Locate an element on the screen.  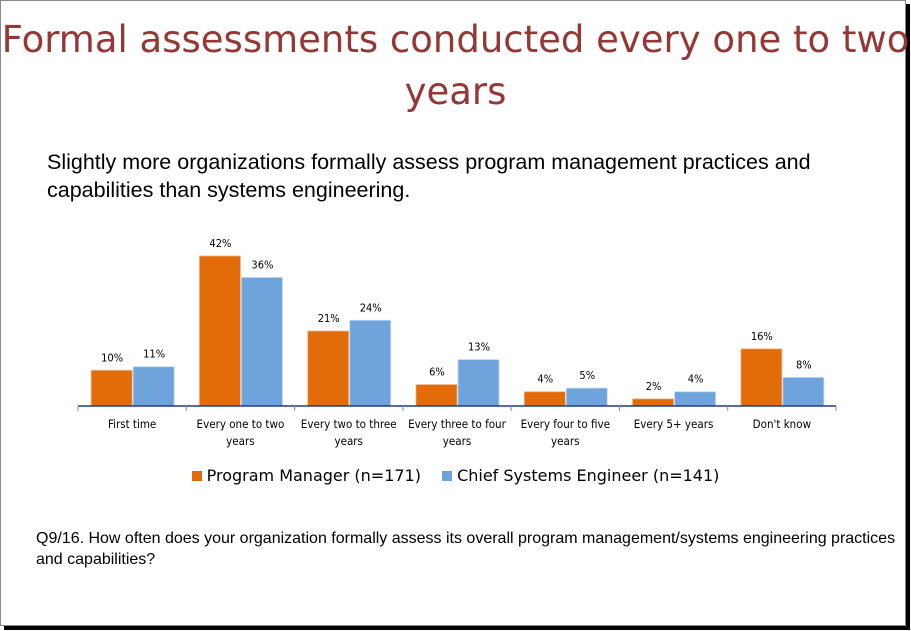
data-label: 5% is located at coordinates (587, 375).